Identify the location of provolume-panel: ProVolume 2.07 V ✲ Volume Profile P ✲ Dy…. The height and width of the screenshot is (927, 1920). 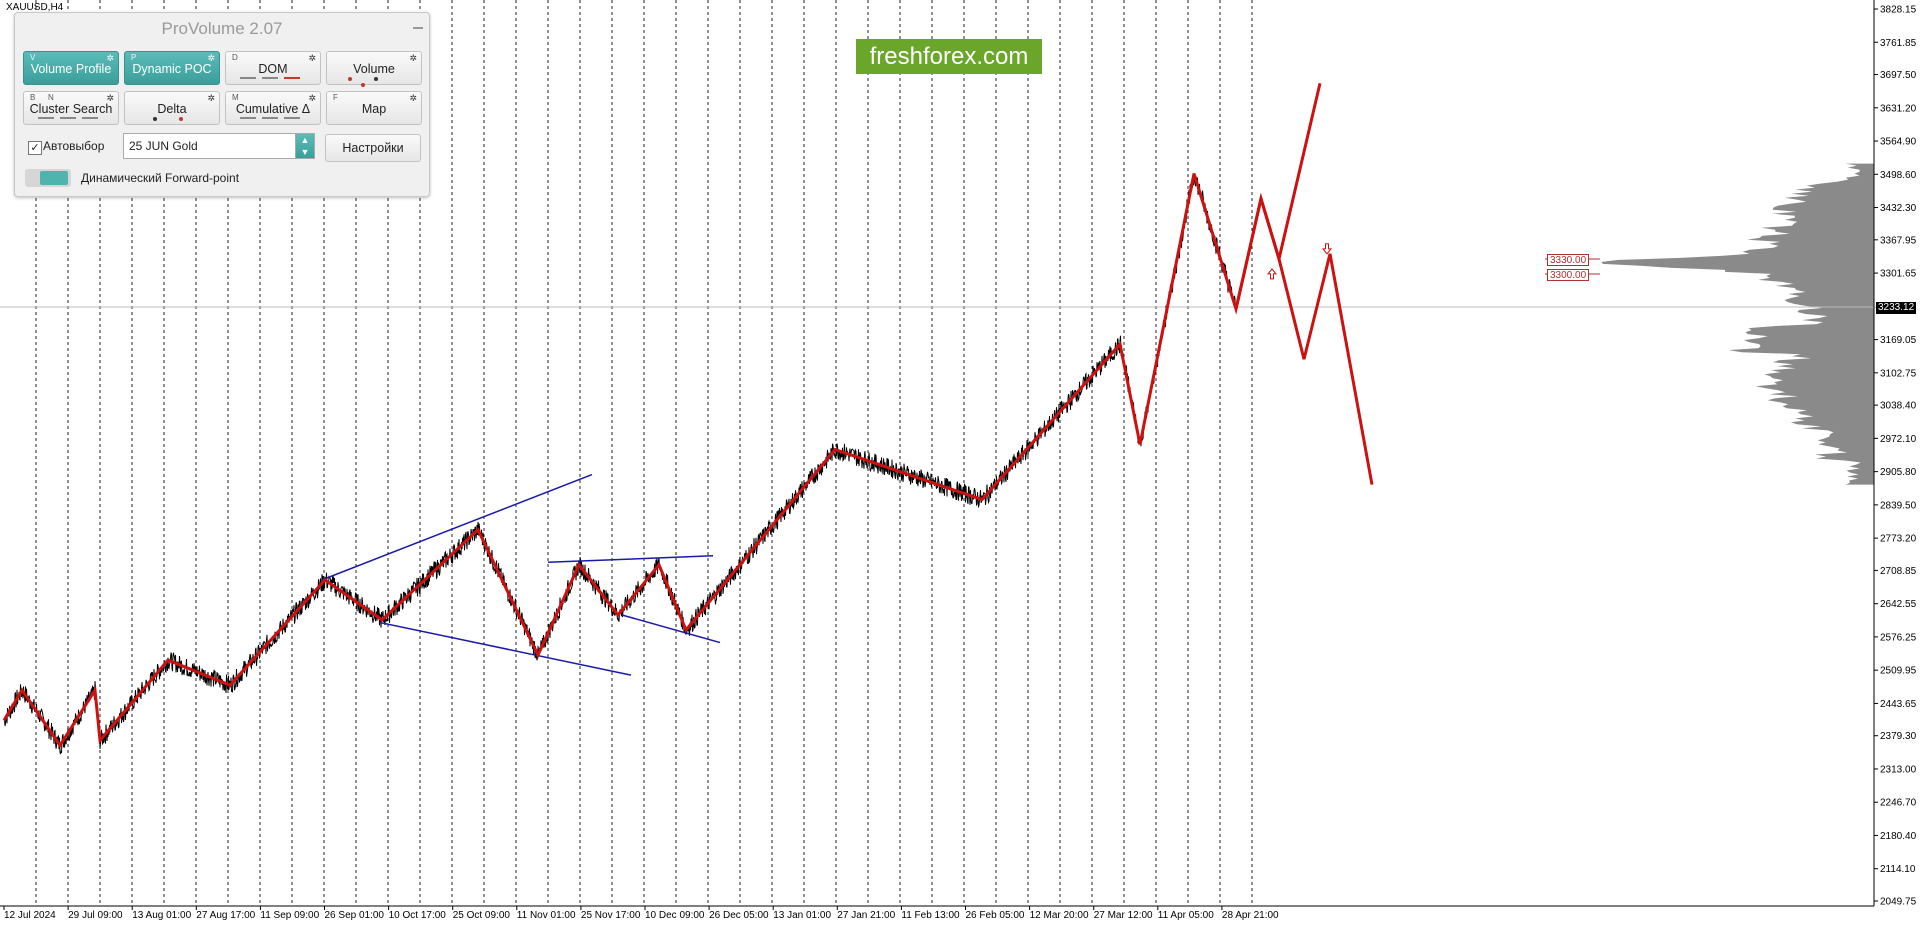
(222, 104).